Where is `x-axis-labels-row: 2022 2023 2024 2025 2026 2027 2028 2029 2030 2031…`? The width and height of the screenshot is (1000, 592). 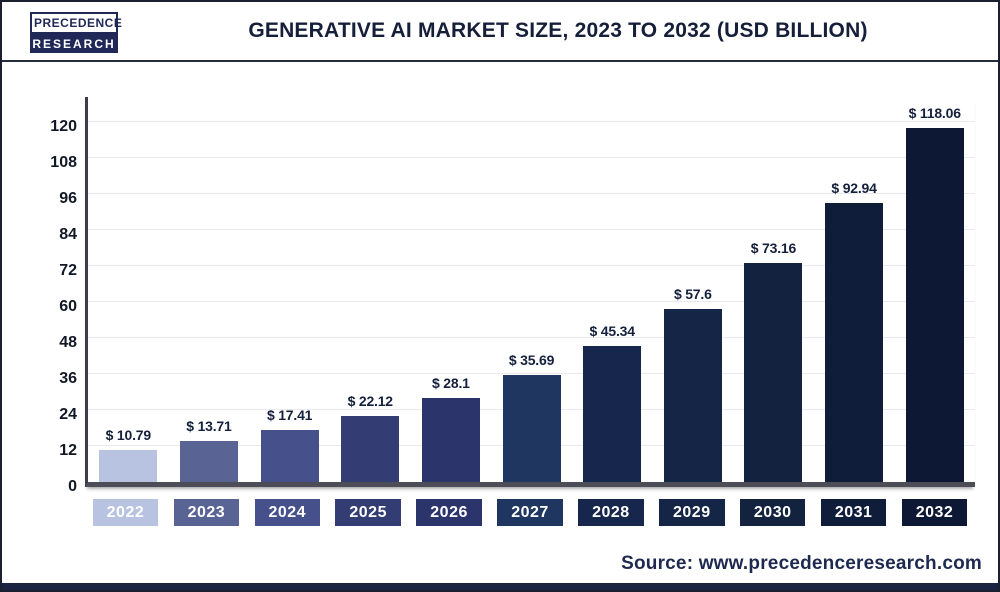
x-axis-labels-row: 2022 2023 2024 2025 2026 2027 2028 2029 2030 2031… is located at coordinates (530, 512).